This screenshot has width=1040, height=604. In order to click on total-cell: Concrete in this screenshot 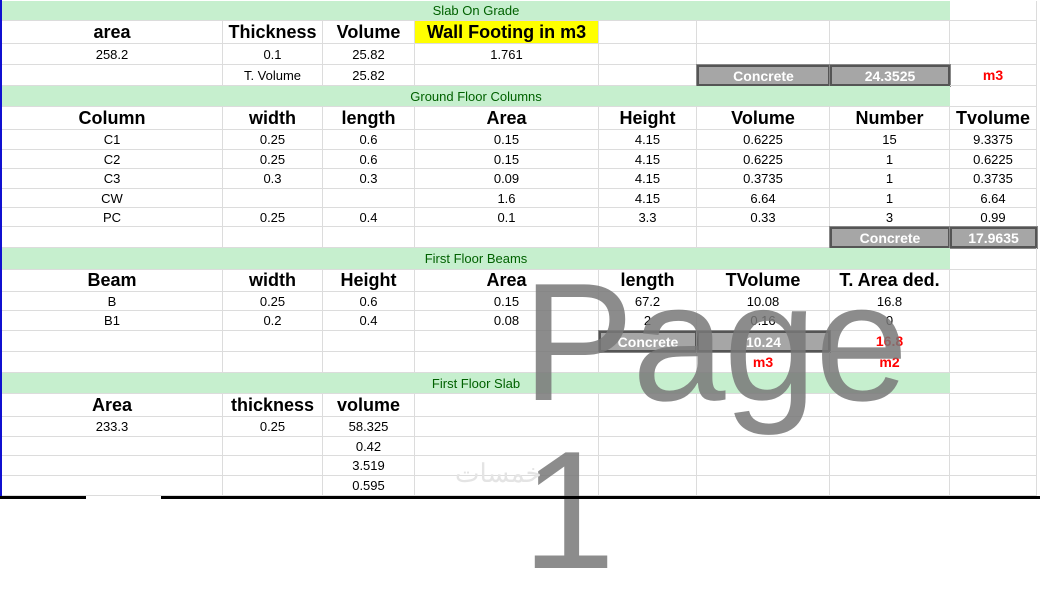, I will do `click(890, 237)`.